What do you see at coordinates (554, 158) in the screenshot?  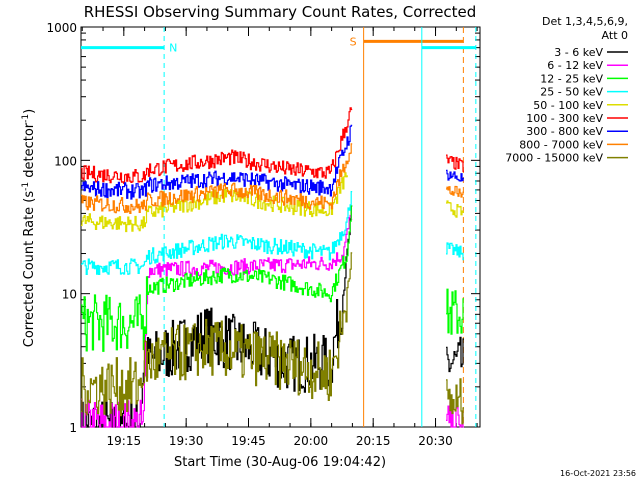 I see `legend-label: 7000 - 15000 keV` at bounding box center [554, 158].